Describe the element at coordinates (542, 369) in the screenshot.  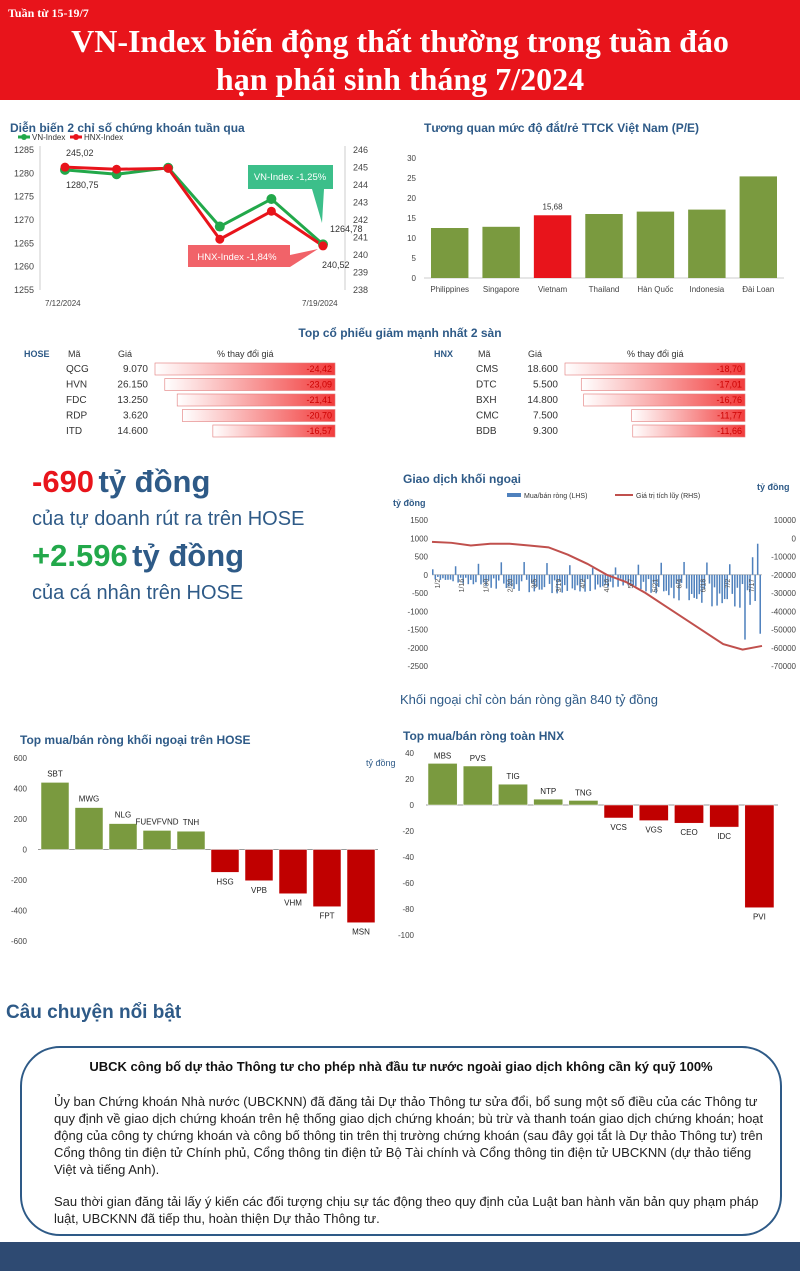
I see `row-price: 18.600` at that location.